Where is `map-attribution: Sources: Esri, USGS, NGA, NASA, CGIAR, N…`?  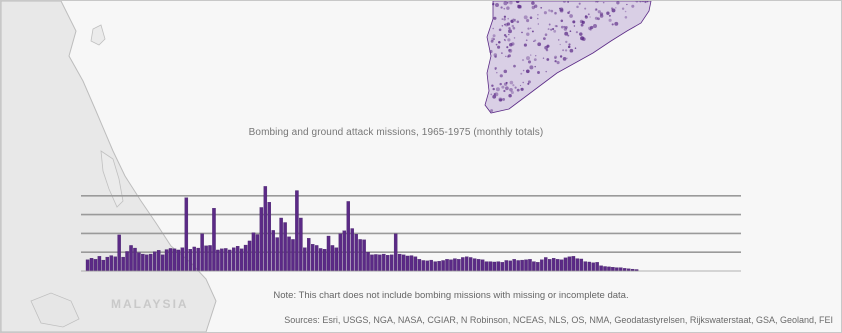 map-attribution: Sources: Esri, USGS, NGA, NASA, CGIAR, N… is located at coordinates (558, 320).